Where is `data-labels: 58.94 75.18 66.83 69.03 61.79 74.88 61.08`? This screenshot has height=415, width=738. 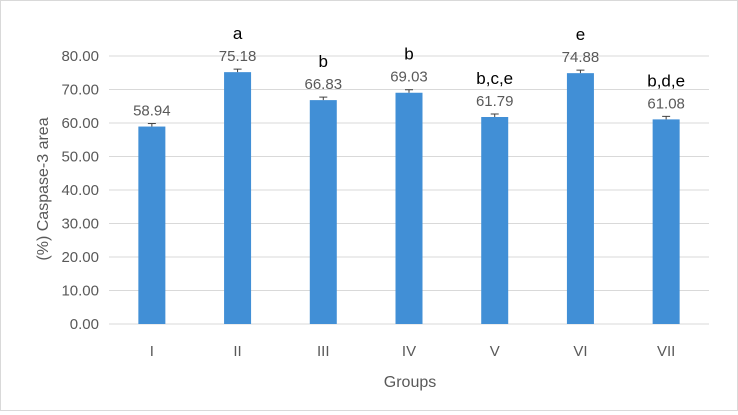
data-labels: 58.94 75.18 66.83 69.03 61.79 74.88 61.08 is located at coordinates (409, 83).